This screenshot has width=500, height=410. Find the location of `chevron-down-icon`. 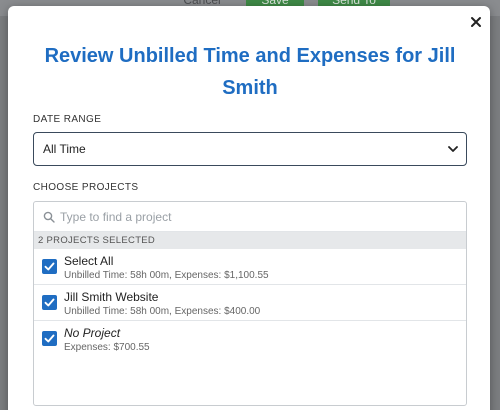

chevron-down-icon is located at coordinates (453, 149).